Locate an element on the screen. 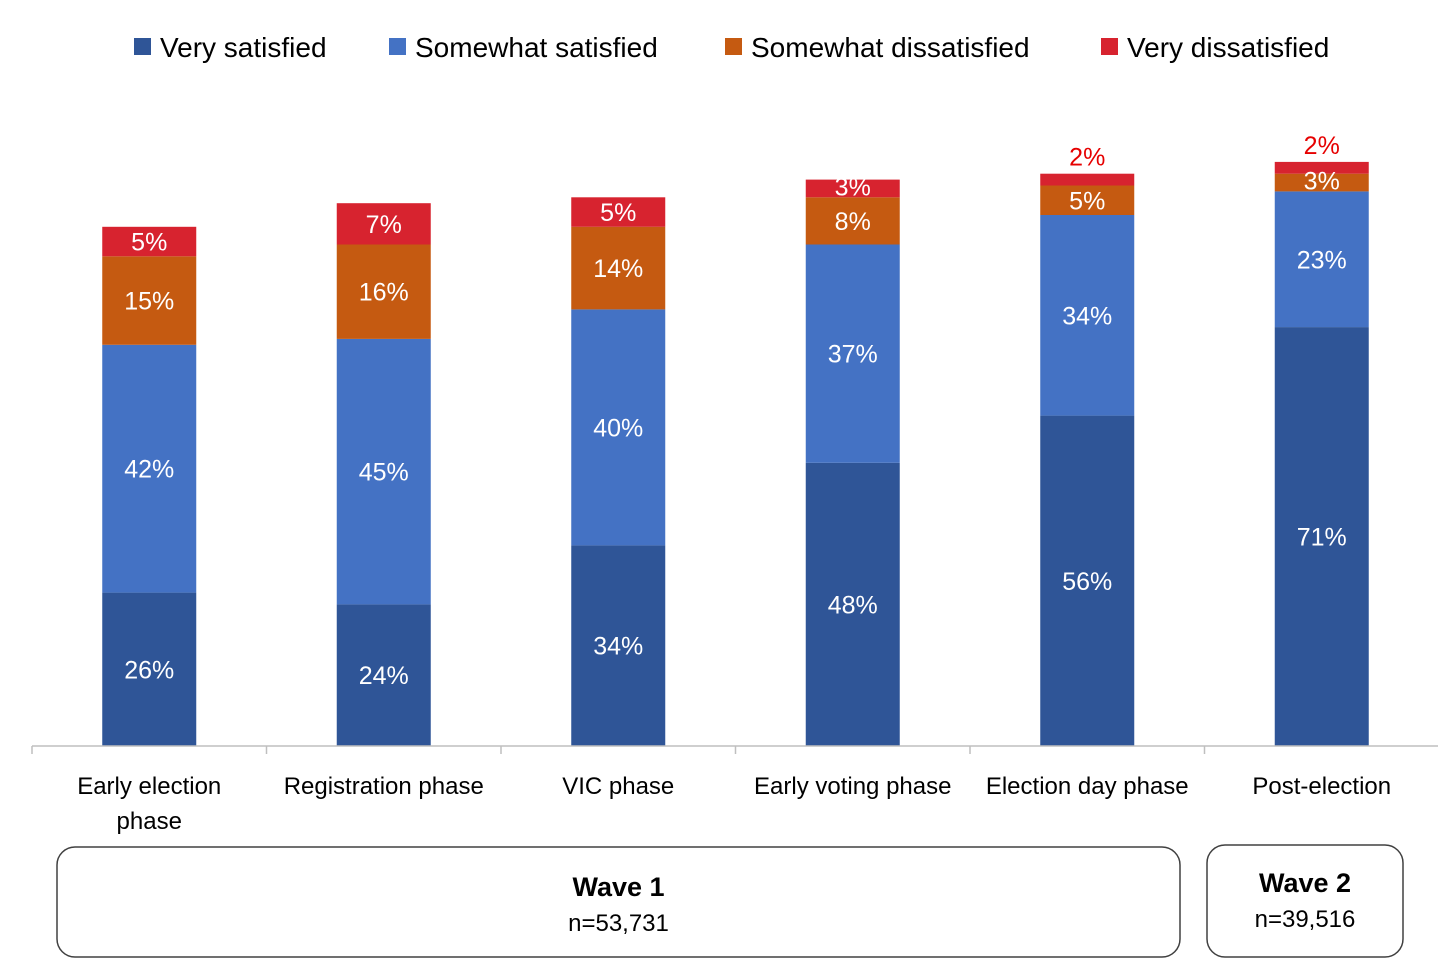 The width and height of the screenshot is (1438, 960). wave-group-n: n=53,731 is located at coordinates (618, 923).